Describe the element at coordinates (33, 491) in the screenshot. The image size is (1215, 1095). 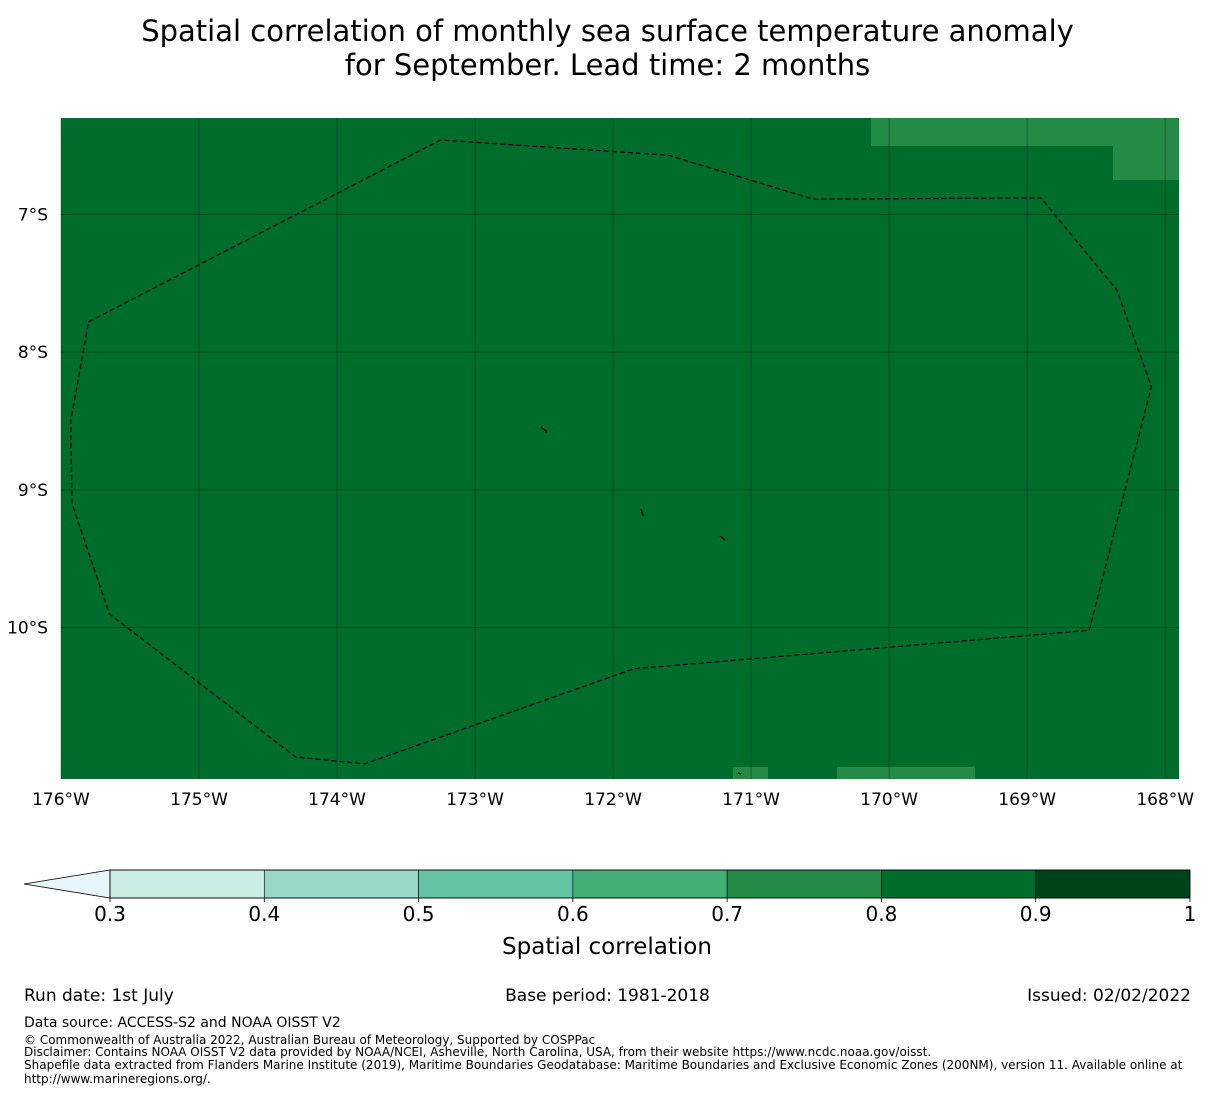
I see `latitude-label: 9°S` at that location.